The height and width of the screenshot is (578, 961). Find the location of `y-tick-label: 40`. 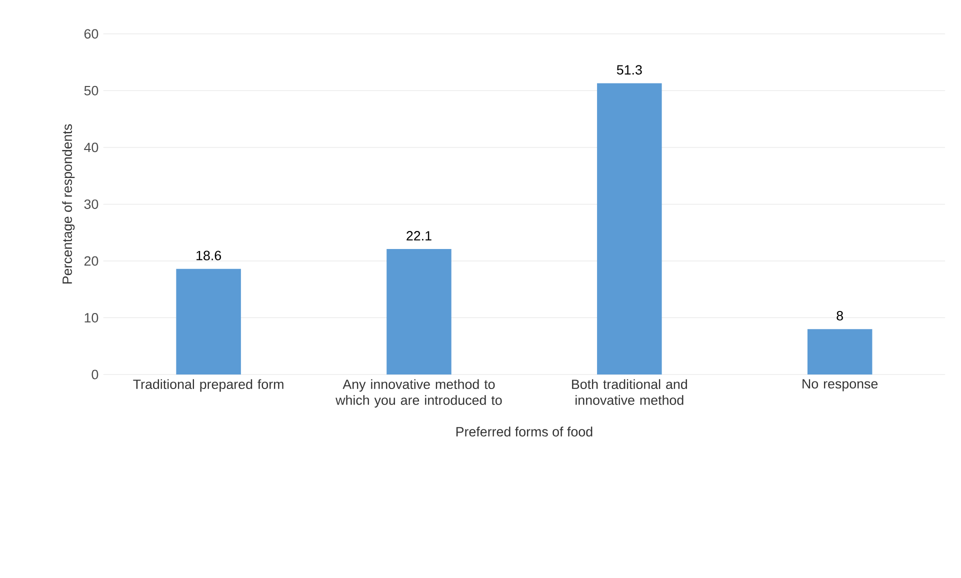

y-tick-label: 40 is located at coordinates (91, 147).